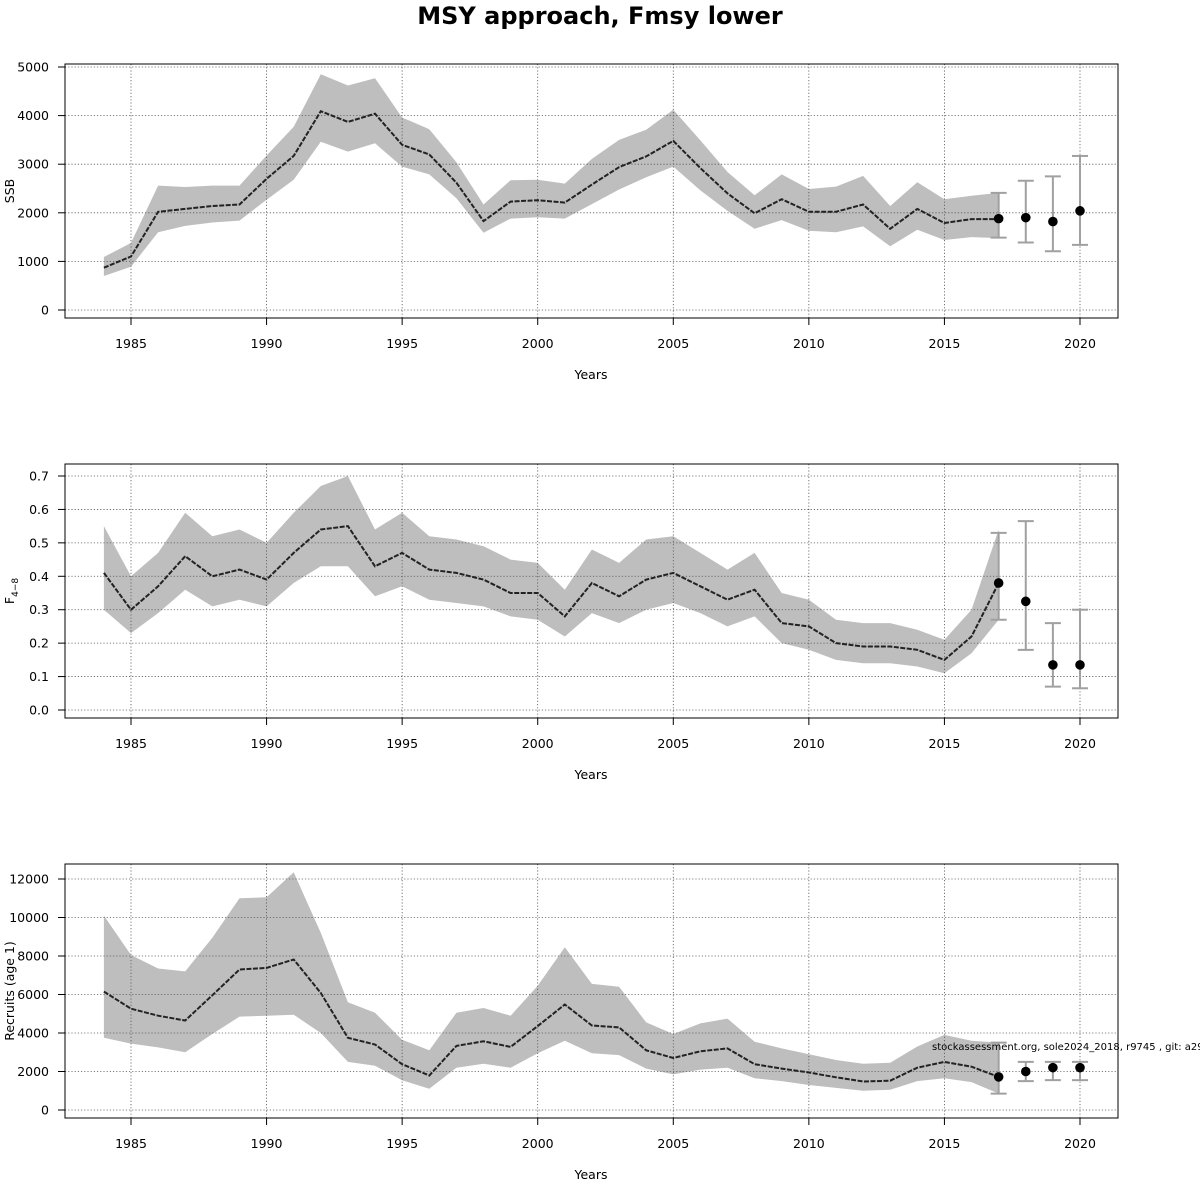 The image size is (1200, 1200). I want to click on ssb-xtick-label-2000: 2000, so click(538, 343).